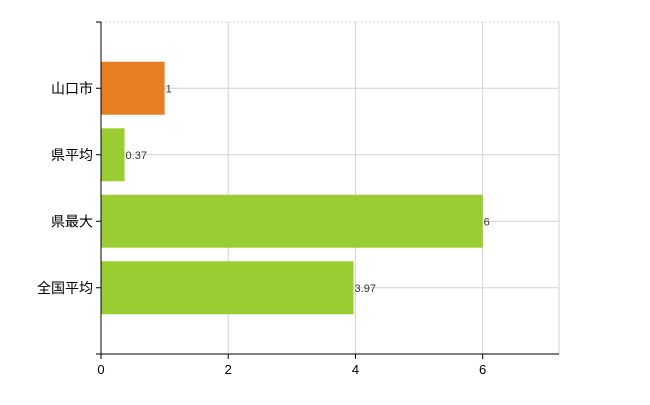 The height and width of the screenshot is (405, 650). What do you see at coordinates (169, 89) in the screenshot?
I see `data-label-0: 1` at bounding box center [169, 89].